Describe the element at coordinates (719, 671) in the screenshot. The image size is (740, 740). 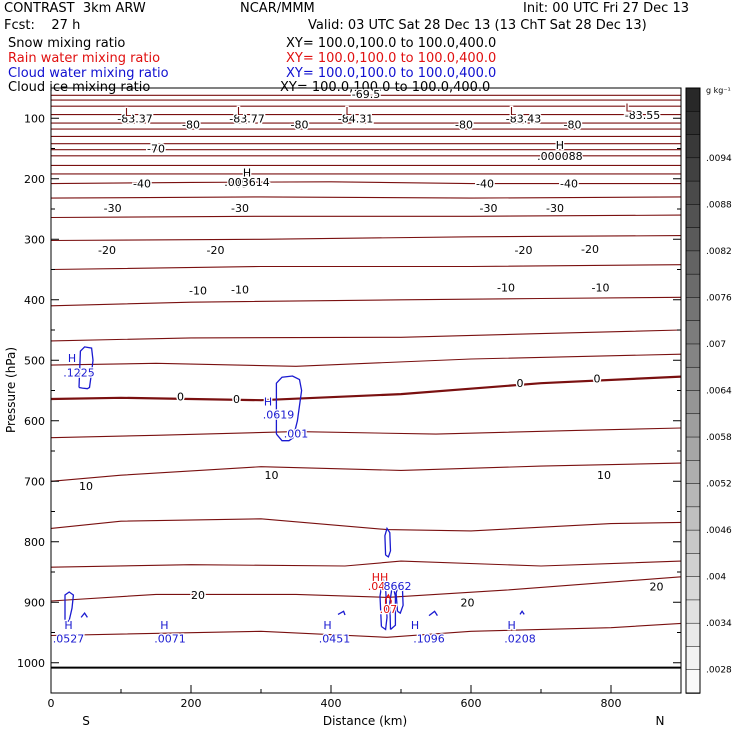
I see `colorbar-label: .0028` at that location.